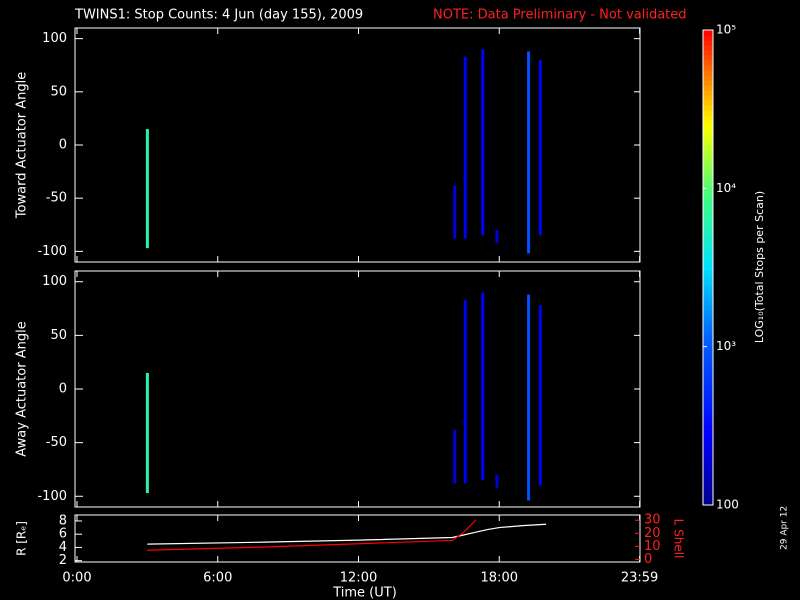 The image size is (800, 600). I want to click on x-tick-label: 18:00, so click(499, 578).